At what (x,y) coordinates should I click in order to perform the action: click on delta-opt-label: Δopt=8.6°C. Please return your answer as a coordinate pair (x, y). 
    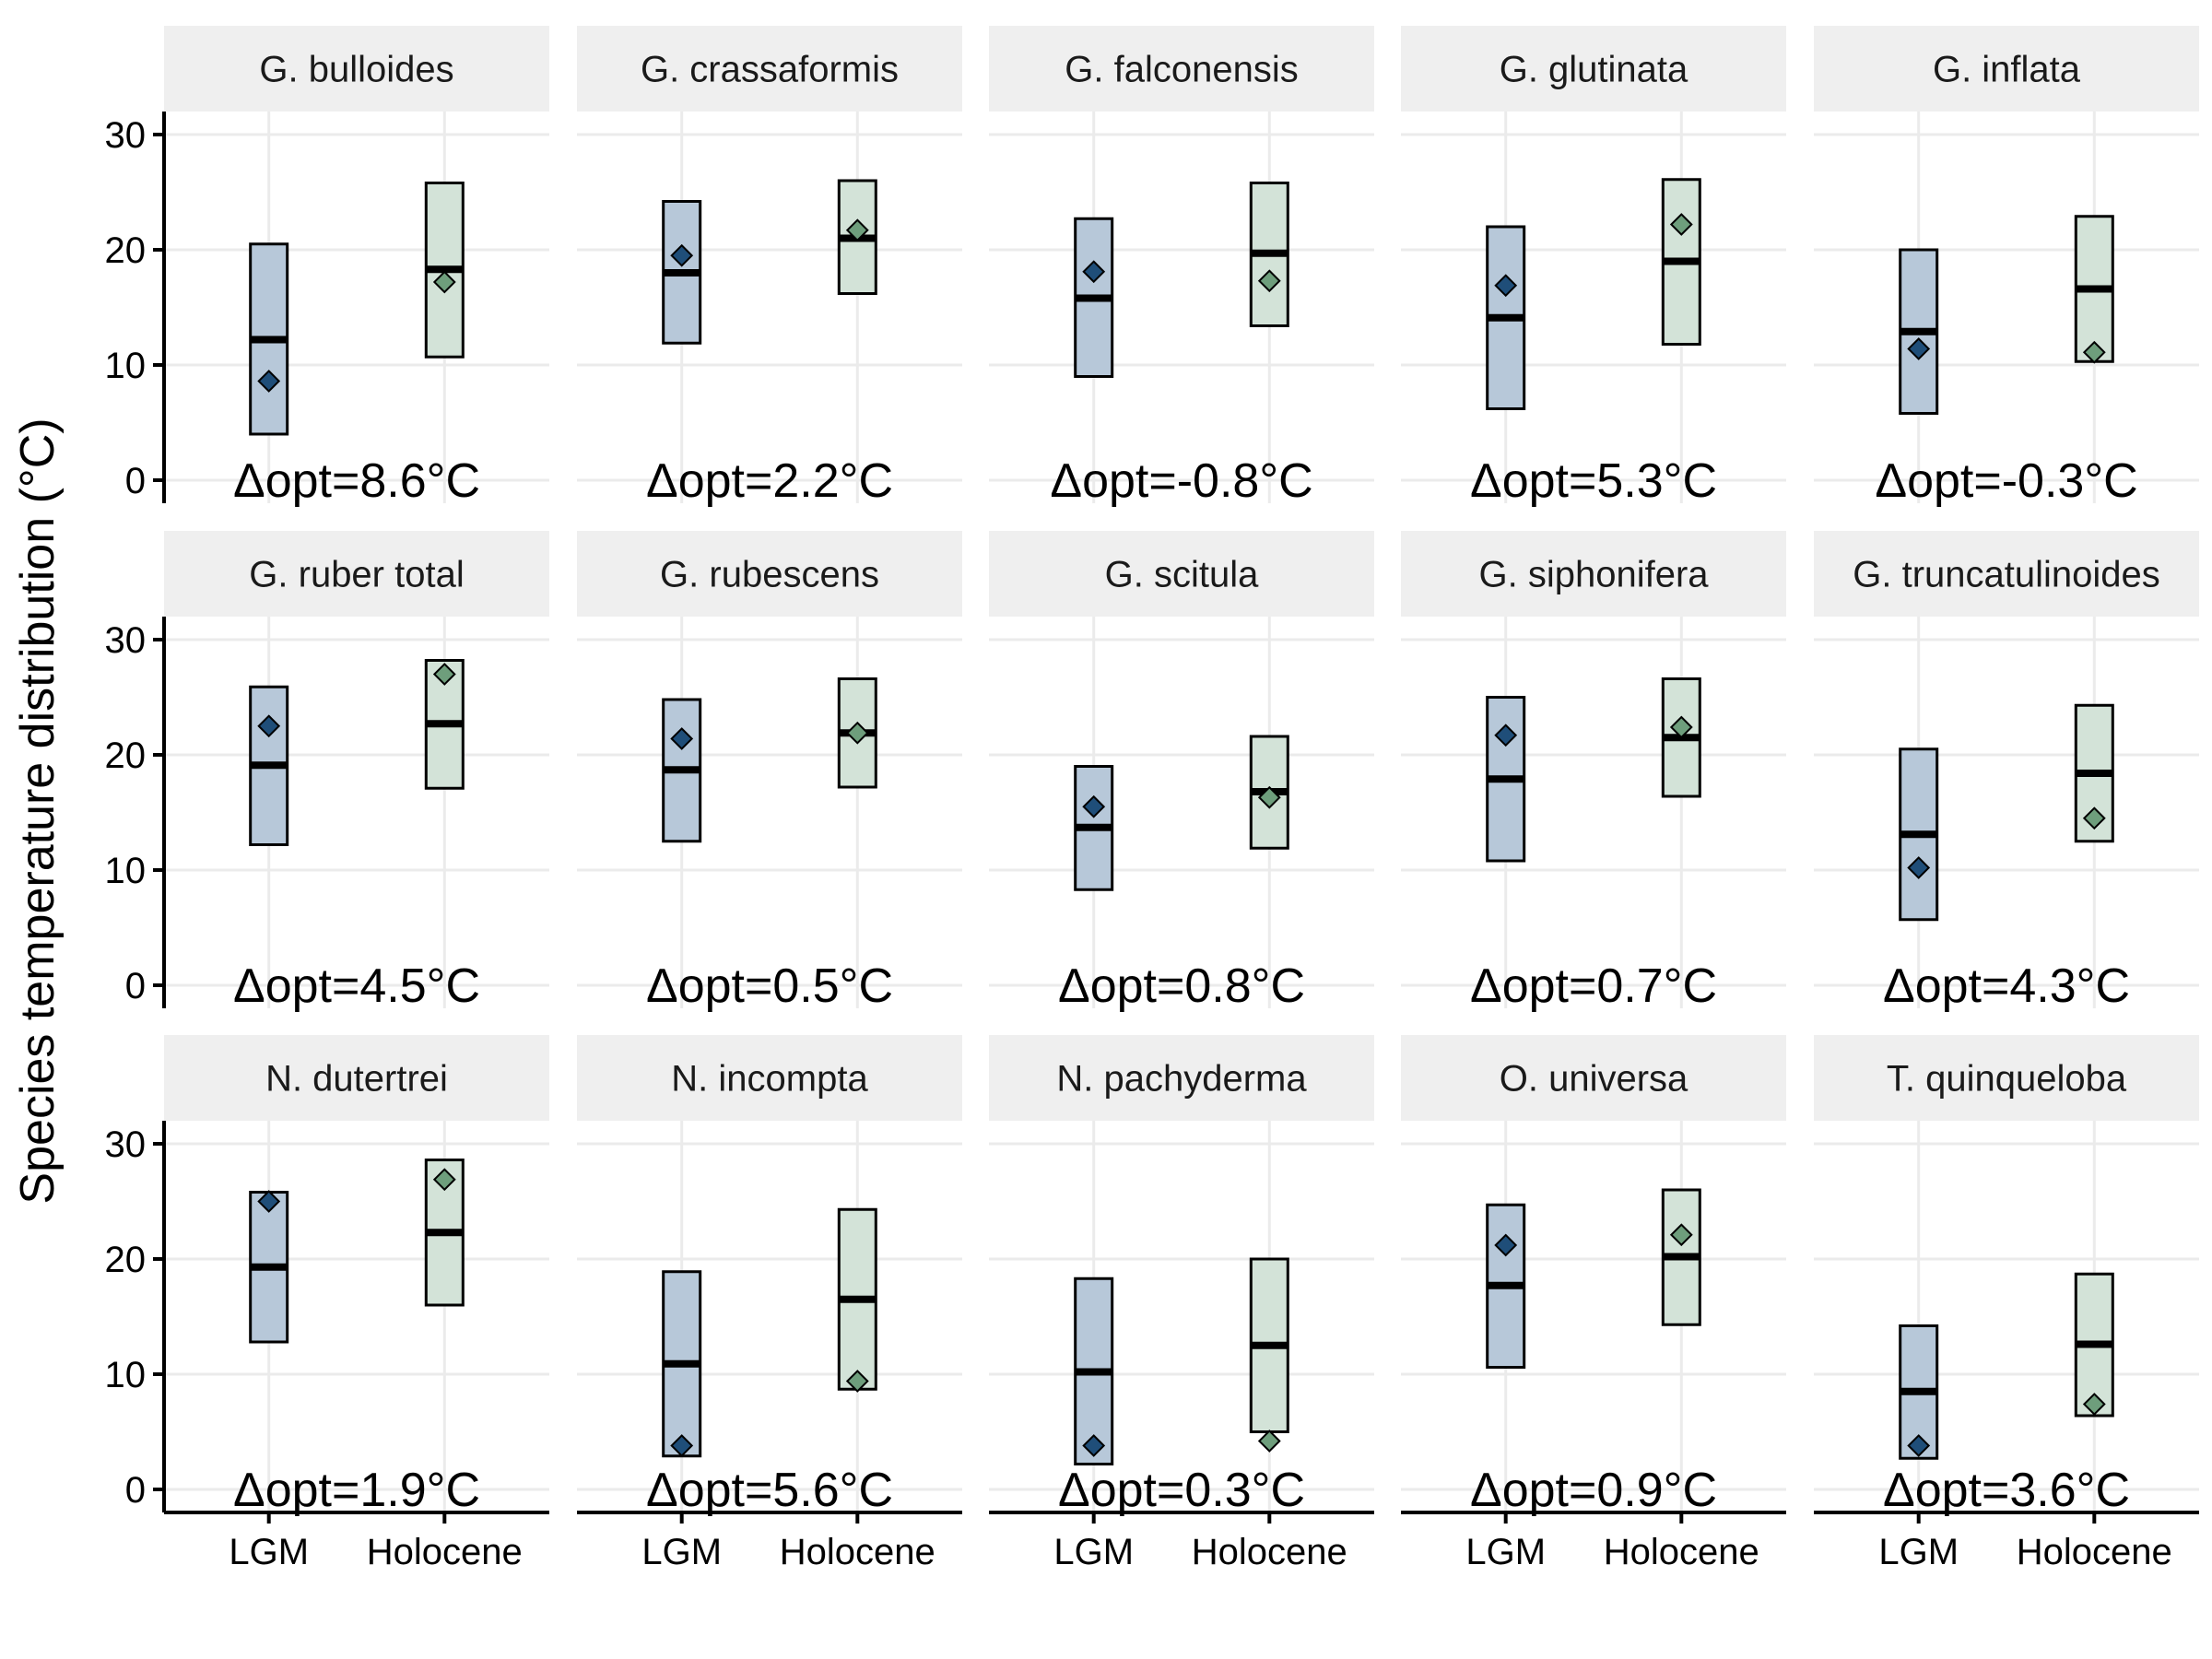
    Looking at the image, I should click on (356, 481).